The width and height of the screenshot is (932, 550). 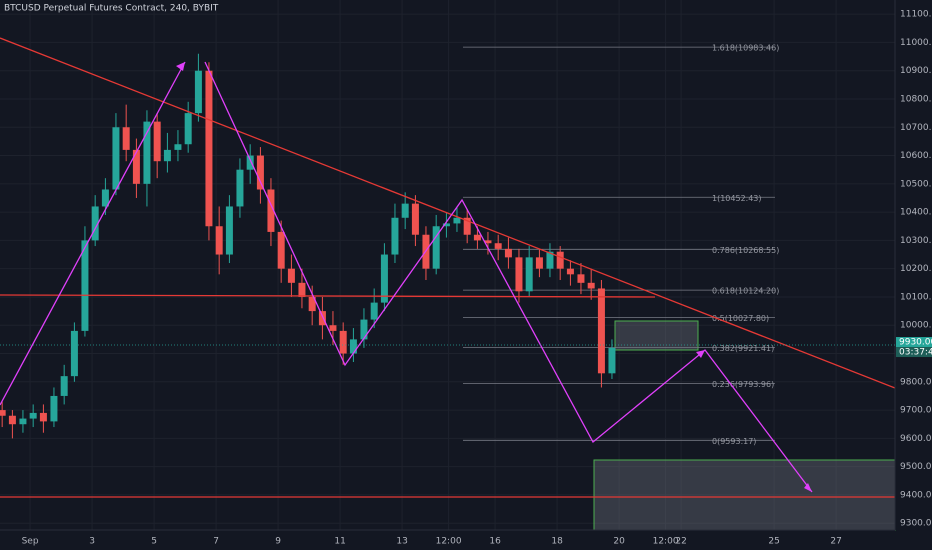 What do you see at coordinates (737, 198) in the screenshot?
I see `fib-label: 1(10452.43)` at bounding box center [737, 198].